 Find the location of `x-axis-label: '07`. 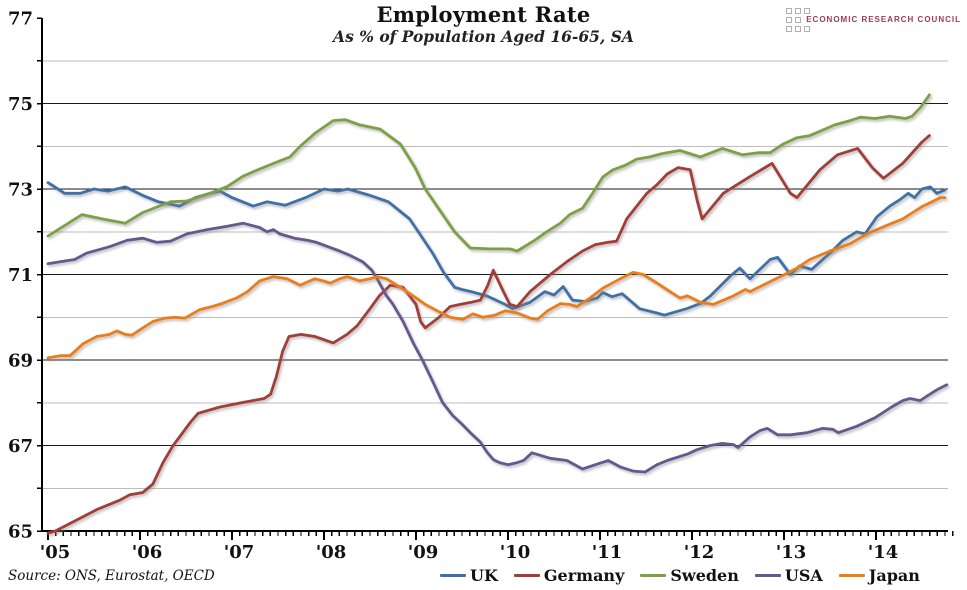

x-axis-label: '07 is located at coordinates (239, 552).